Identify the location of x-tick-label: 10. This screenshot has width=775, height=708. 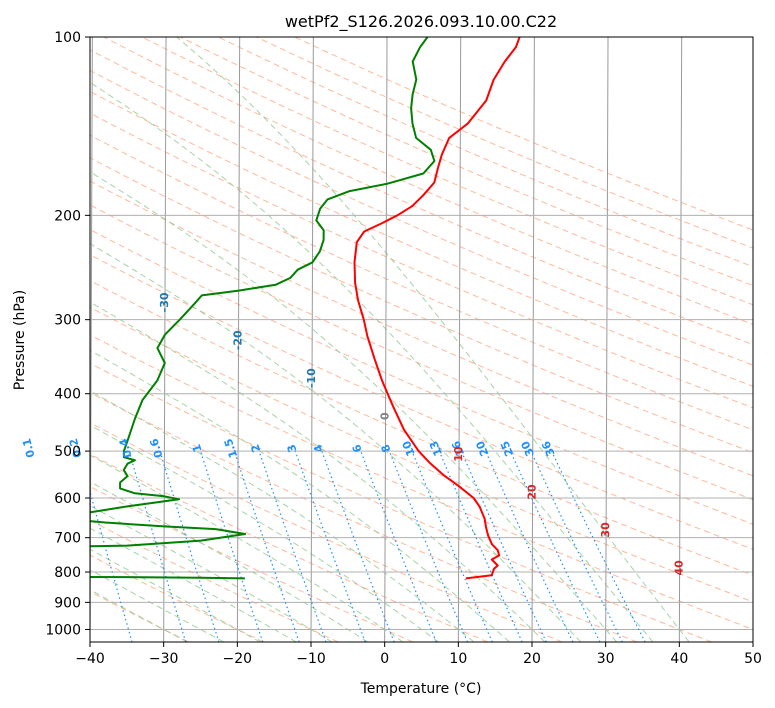
(458, 659).